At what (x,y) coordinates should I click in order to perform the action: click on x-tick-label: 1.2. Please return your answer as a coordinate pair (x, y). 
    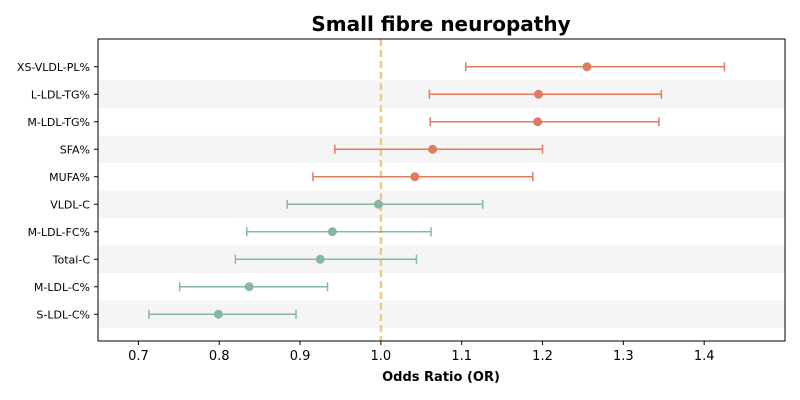
    Looking at the image, I should click on (542, 356).